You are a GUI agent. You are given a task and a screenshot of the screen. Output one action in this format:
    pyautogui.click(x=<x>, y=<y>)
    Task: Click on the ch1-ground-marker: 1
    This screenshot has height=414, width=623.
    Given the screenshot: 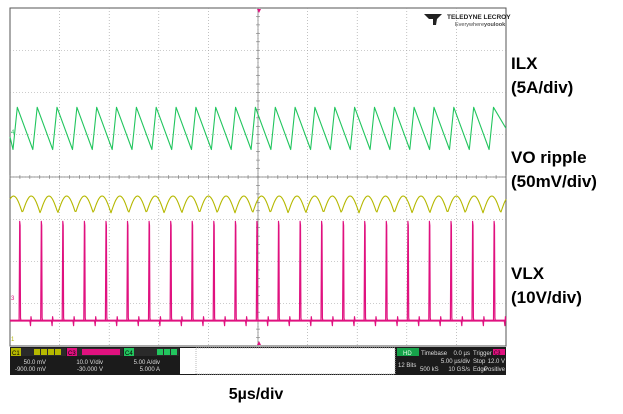 What is the action you would take?
    pyautogui.click(x=13, y=340)
    